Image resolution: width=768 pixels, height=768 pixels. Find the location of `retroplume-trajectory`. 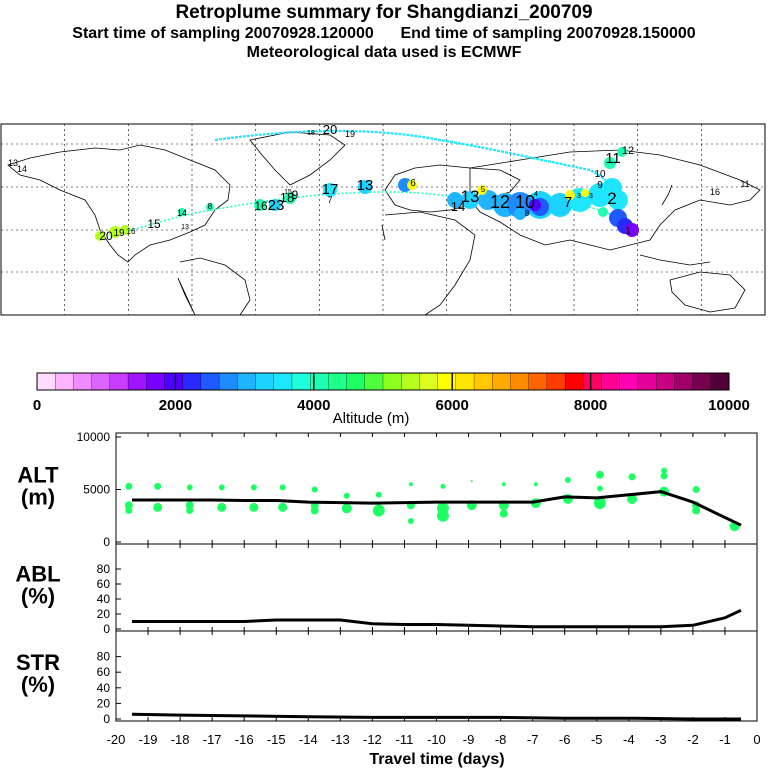

retroplume-trajectory is located at coordinates (370, 183).